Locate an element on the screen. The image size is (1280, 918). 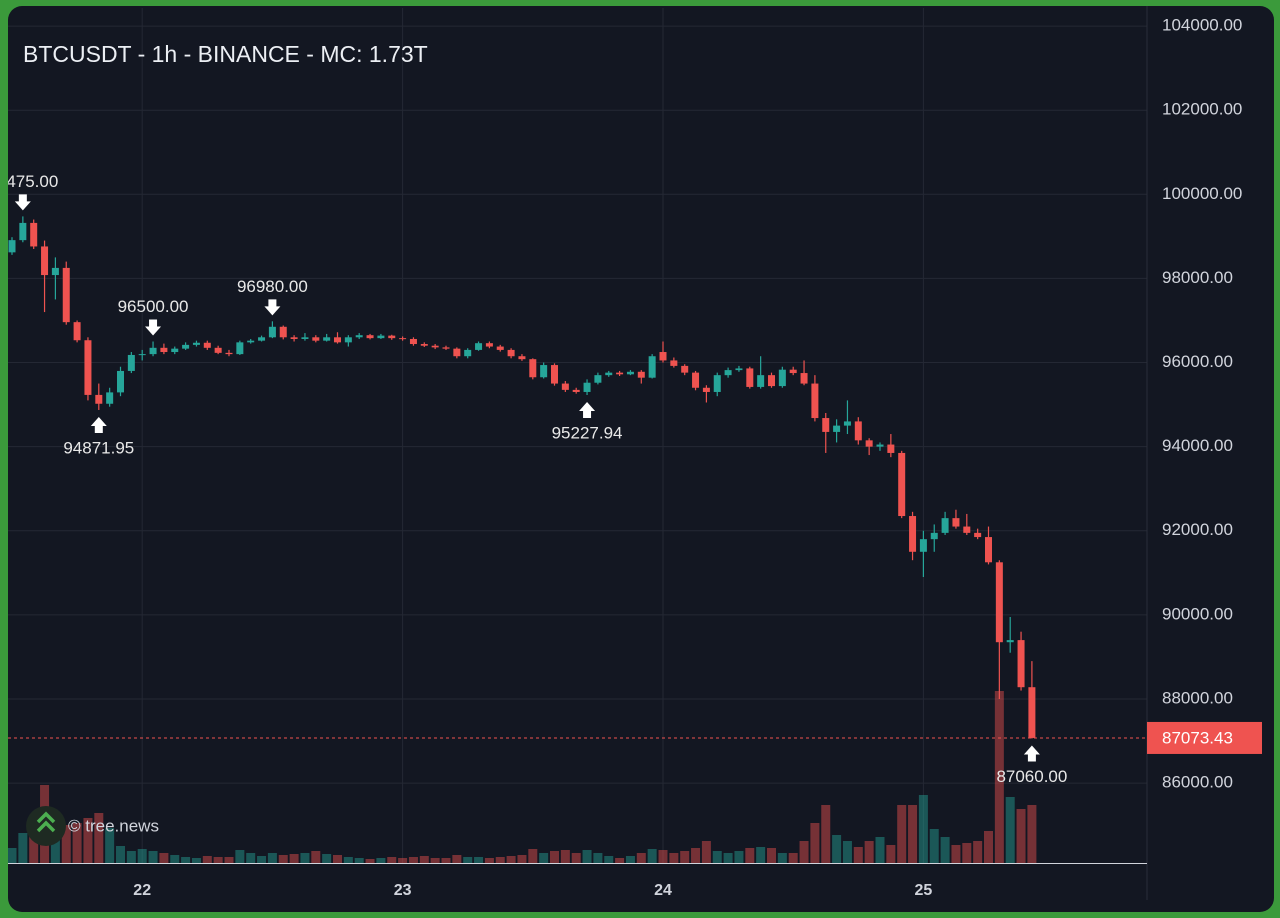
watermark-logo is located at coordinates (46, 826).